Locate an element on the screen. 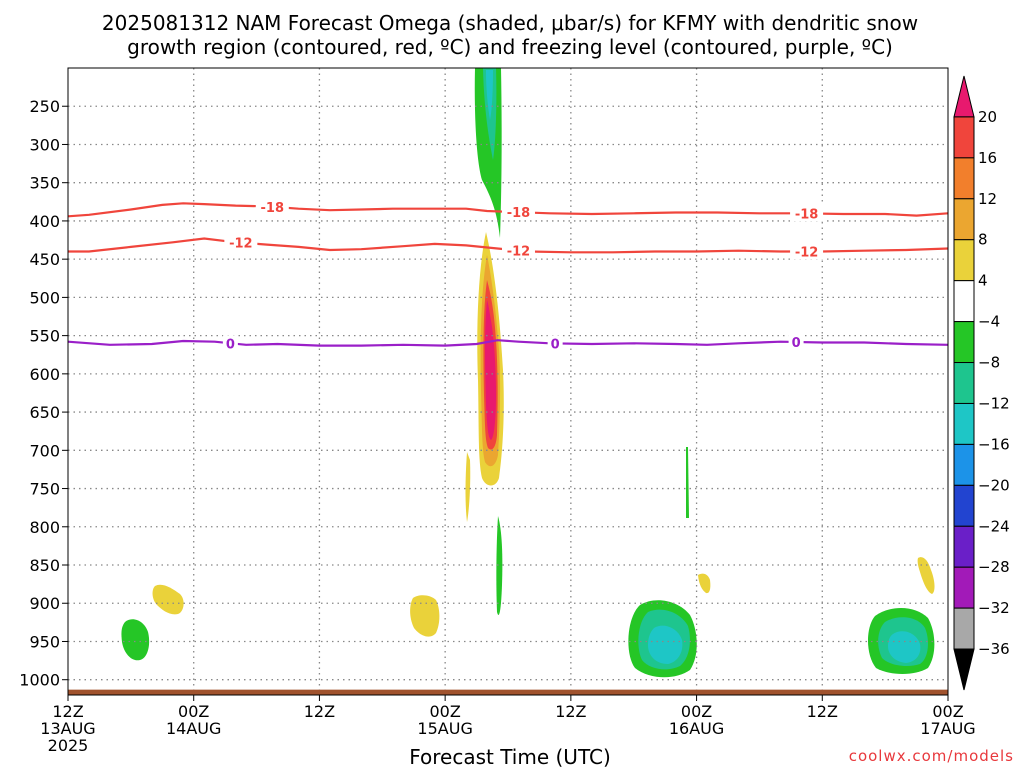 The height and width of the screenshot is (768, 1024). colorbar-label: −12 is located at coordinates (994, 403).